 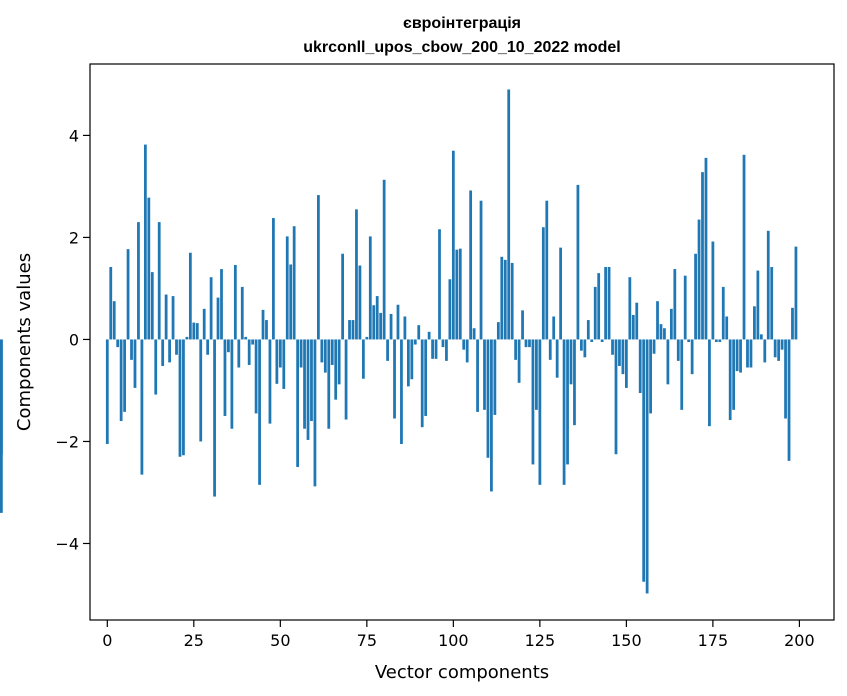 What do you see at coordinates (72, 339) in the screenshot?
I see `y-axis-ticks: −4 −2 0 2 4` at bounding box center [72, 339].